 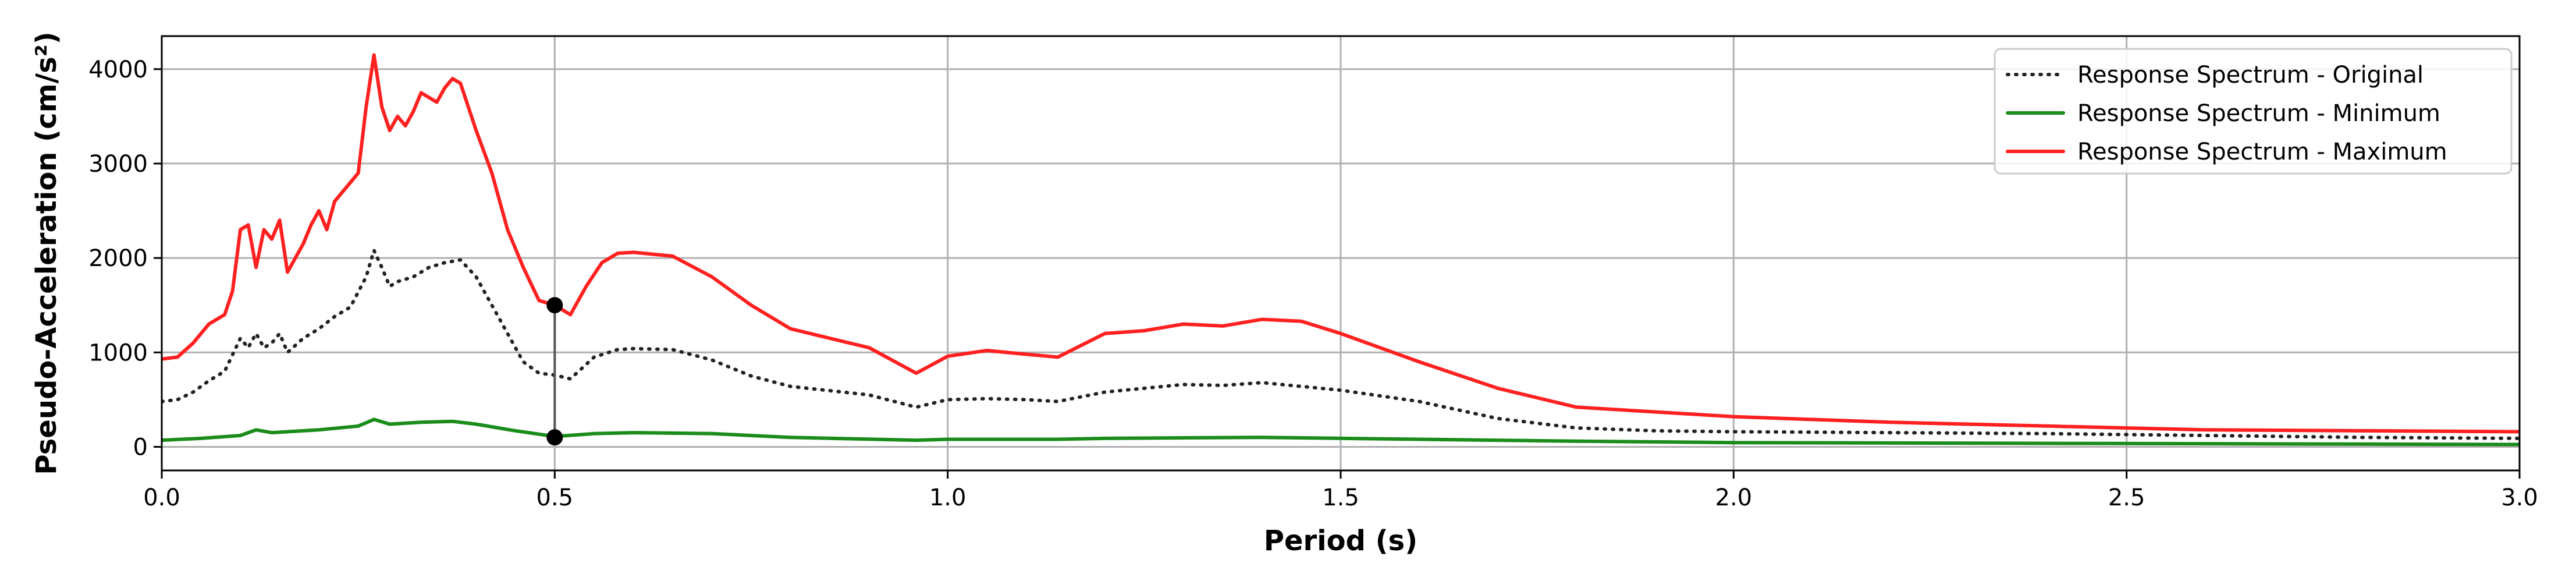 What do you see at coordinates (2258, 114) in the screenshot?
I see `legend-label-minimum: Response Spectrum - Minimum` at bounding box center [2258, 114].